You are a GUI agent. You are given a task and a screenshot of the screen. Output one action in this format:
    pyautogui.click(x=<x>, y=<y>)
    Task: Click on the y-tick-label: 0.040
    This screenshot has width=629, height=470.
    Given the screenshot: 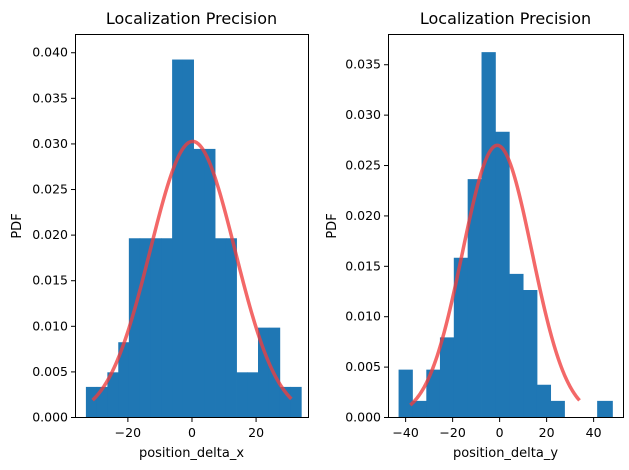 What is the action you would take?
    pyautogui.click(x=50, y=52)
    